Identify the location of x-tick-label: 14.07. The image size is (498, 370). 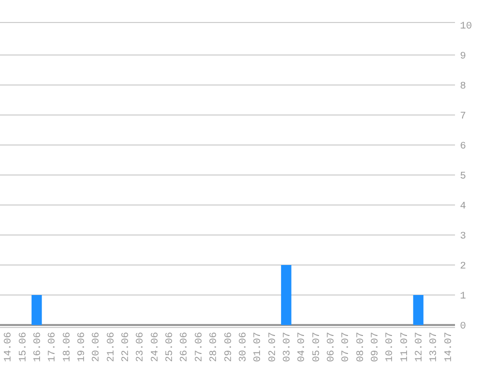
(449, 347).